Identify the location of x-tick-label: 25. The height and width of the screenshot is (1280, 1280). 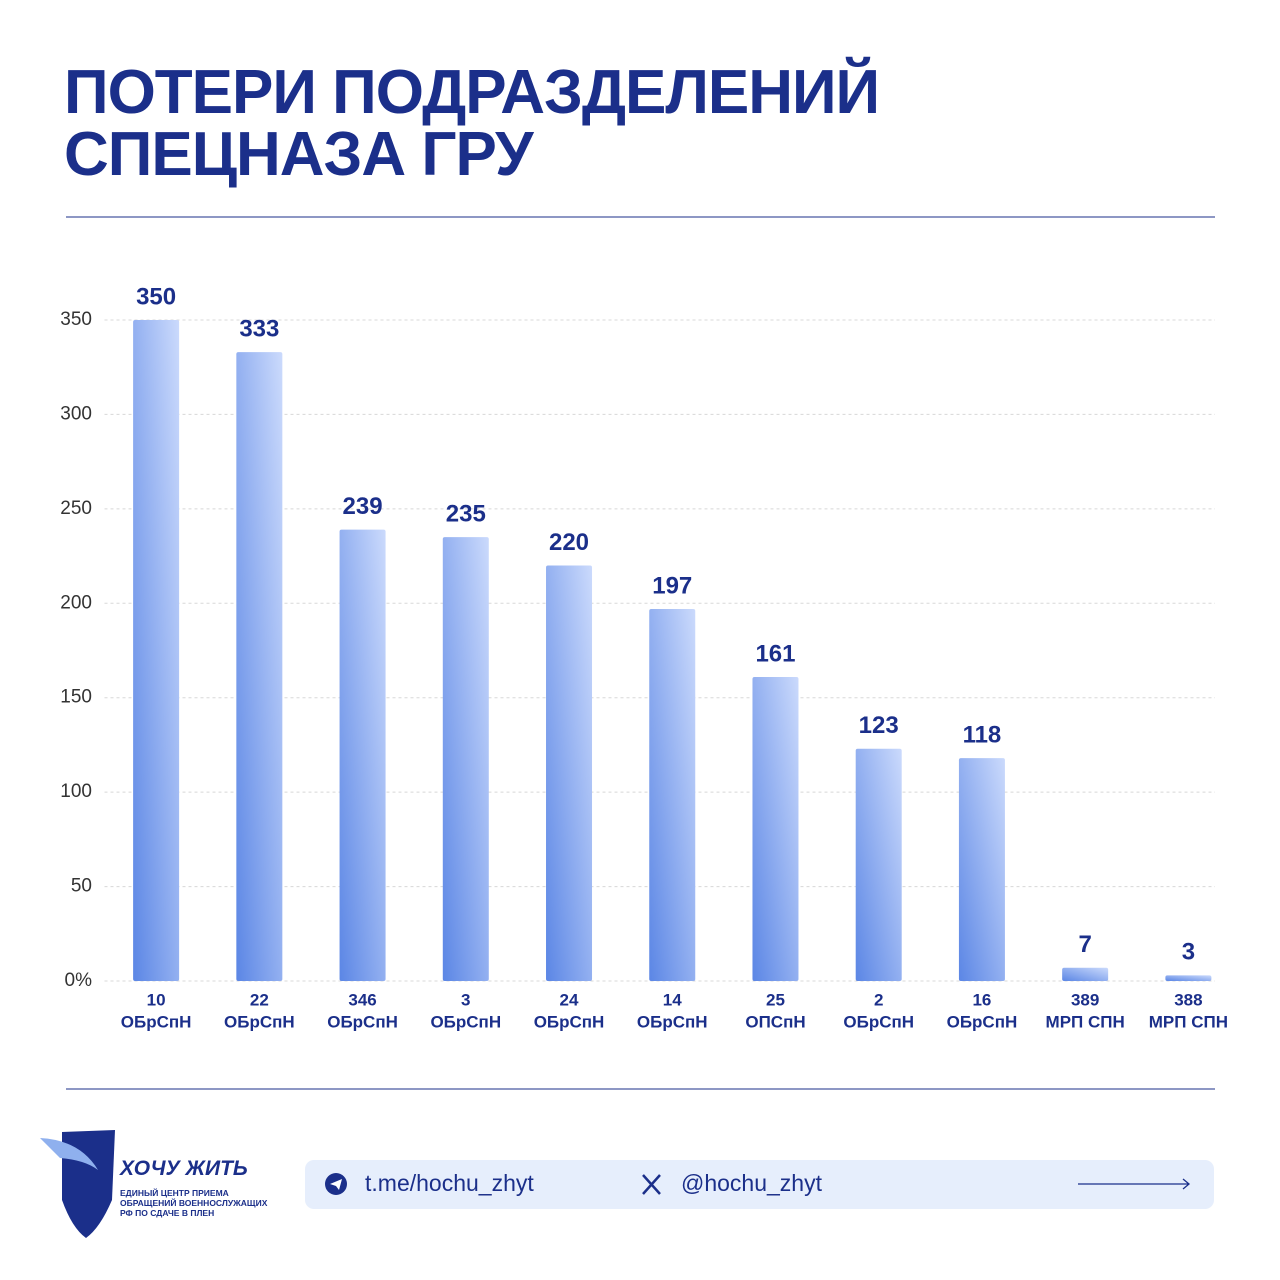
(775, 999).